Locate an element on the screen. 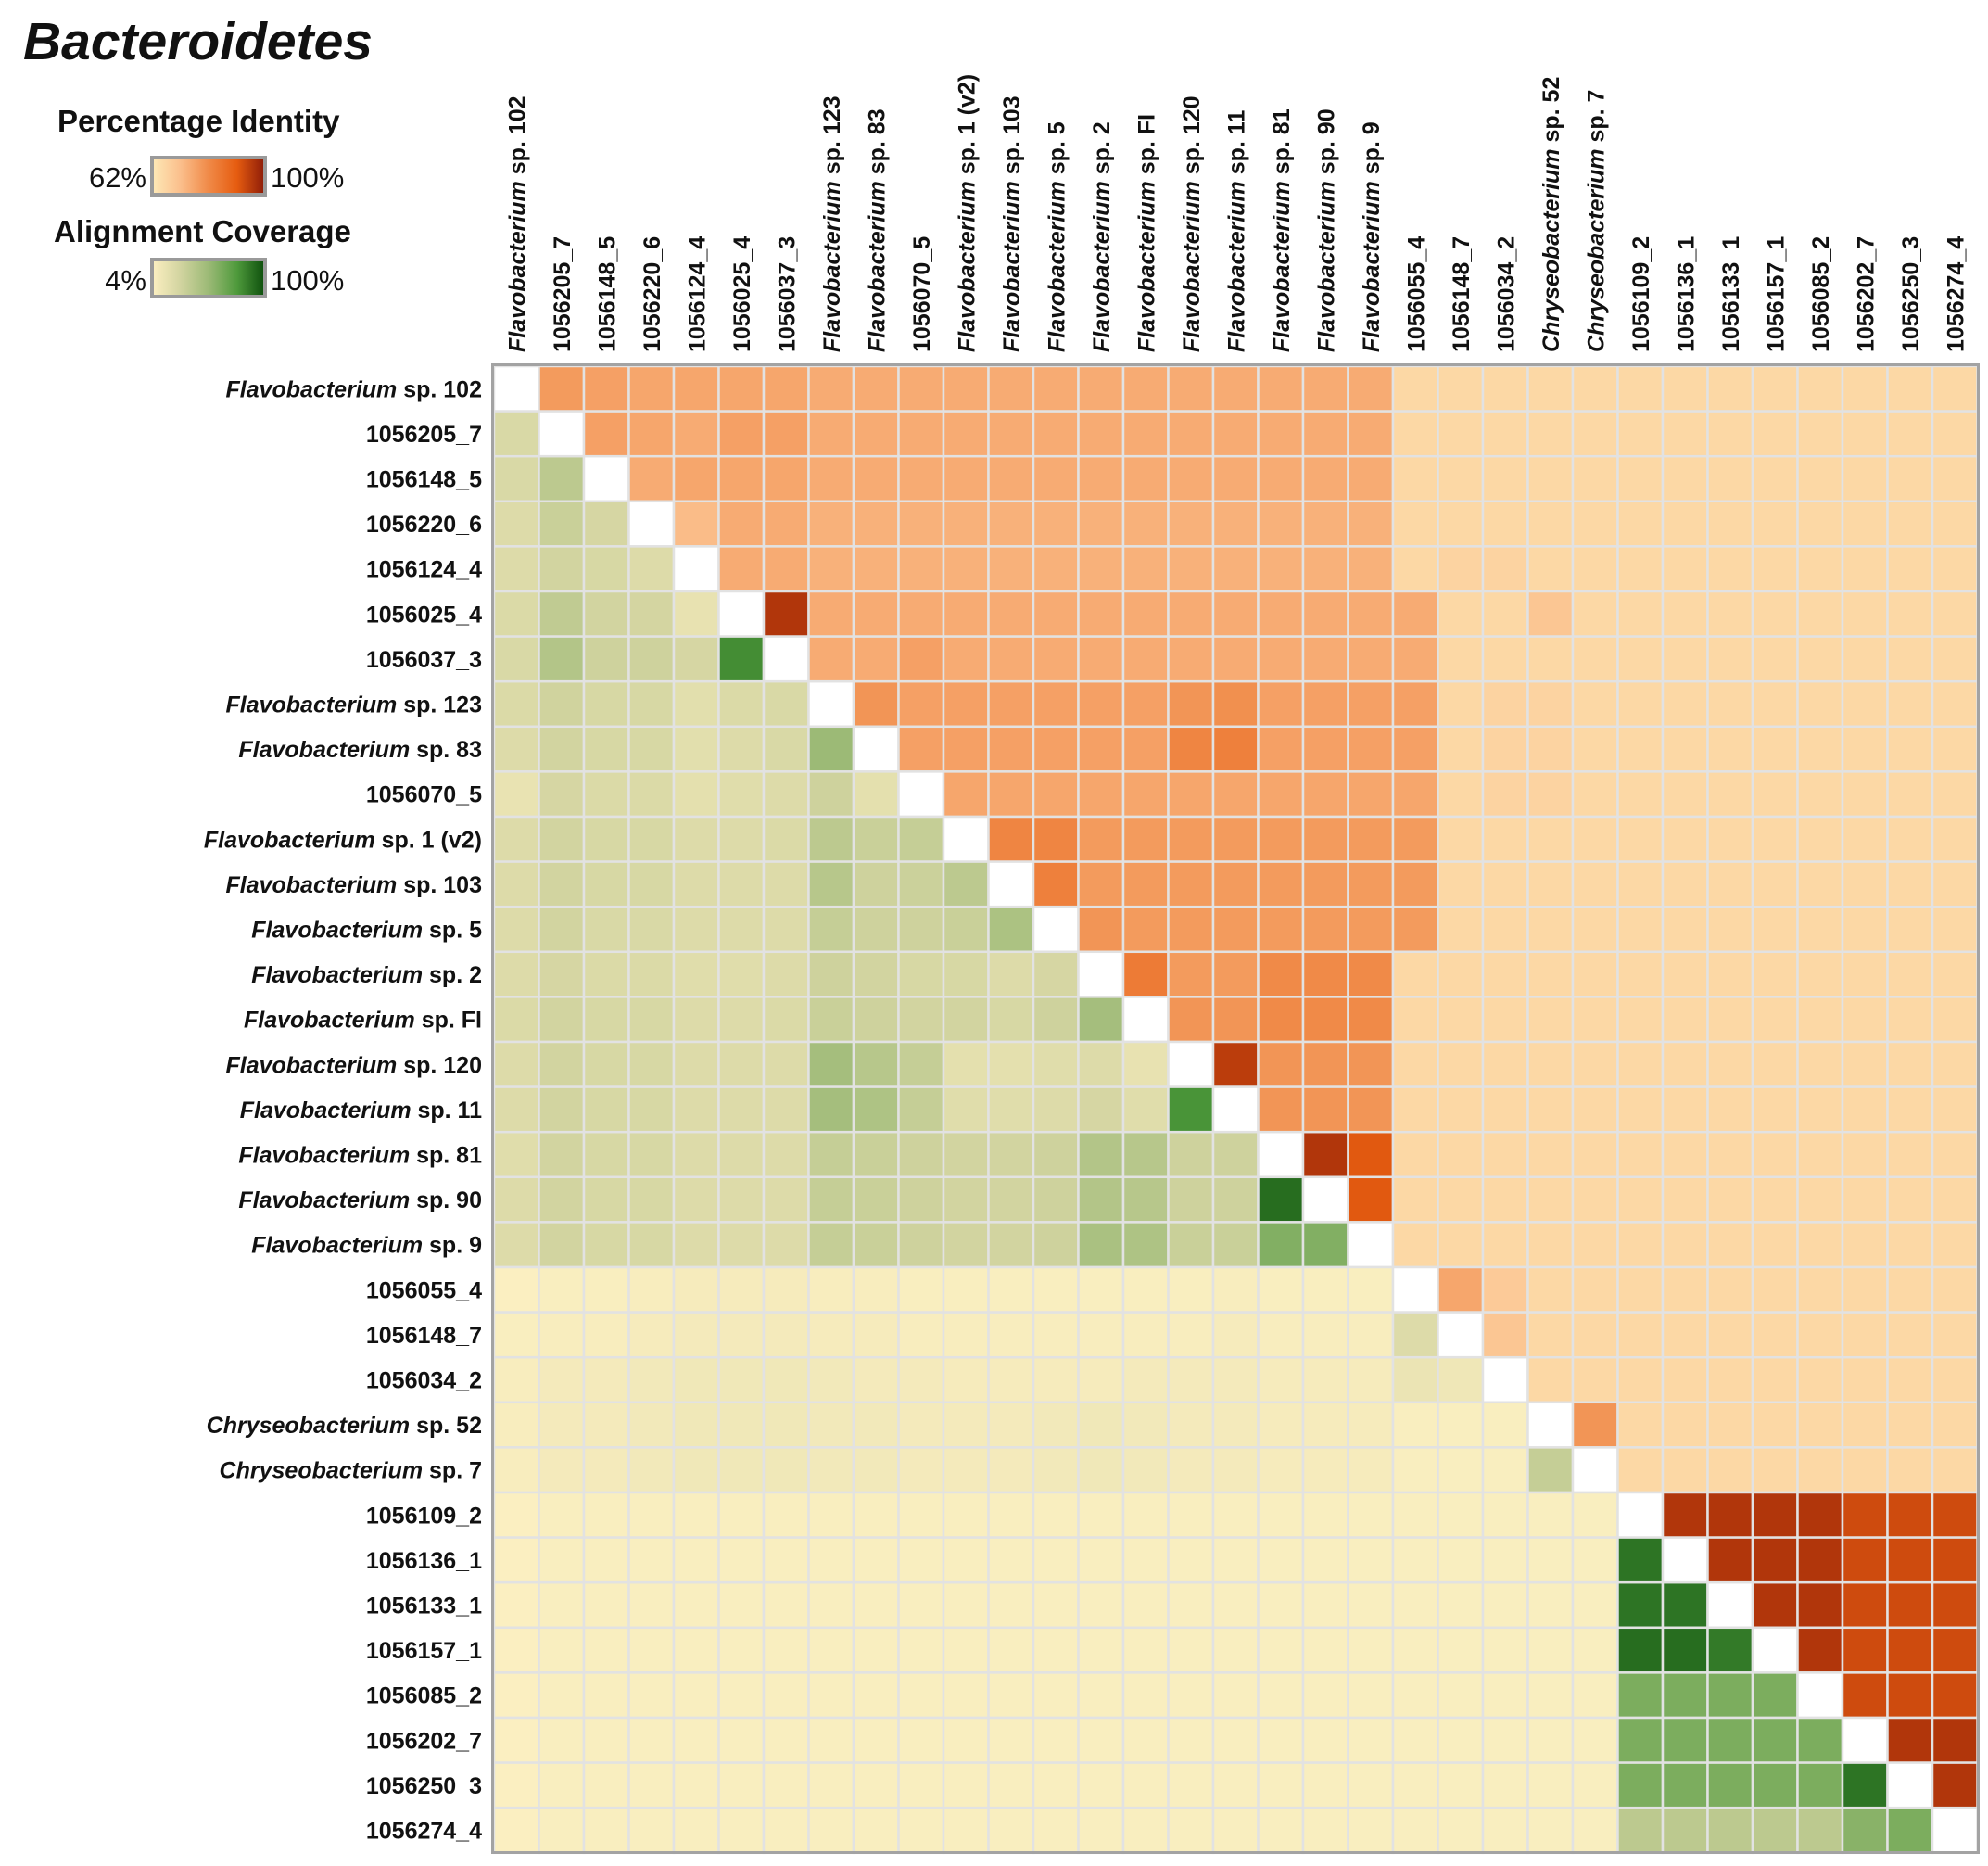 Image resolution: width=1988 pixels, height=1866 pixels. column-label: 1056205_7 is located at coordinates (563, 294).